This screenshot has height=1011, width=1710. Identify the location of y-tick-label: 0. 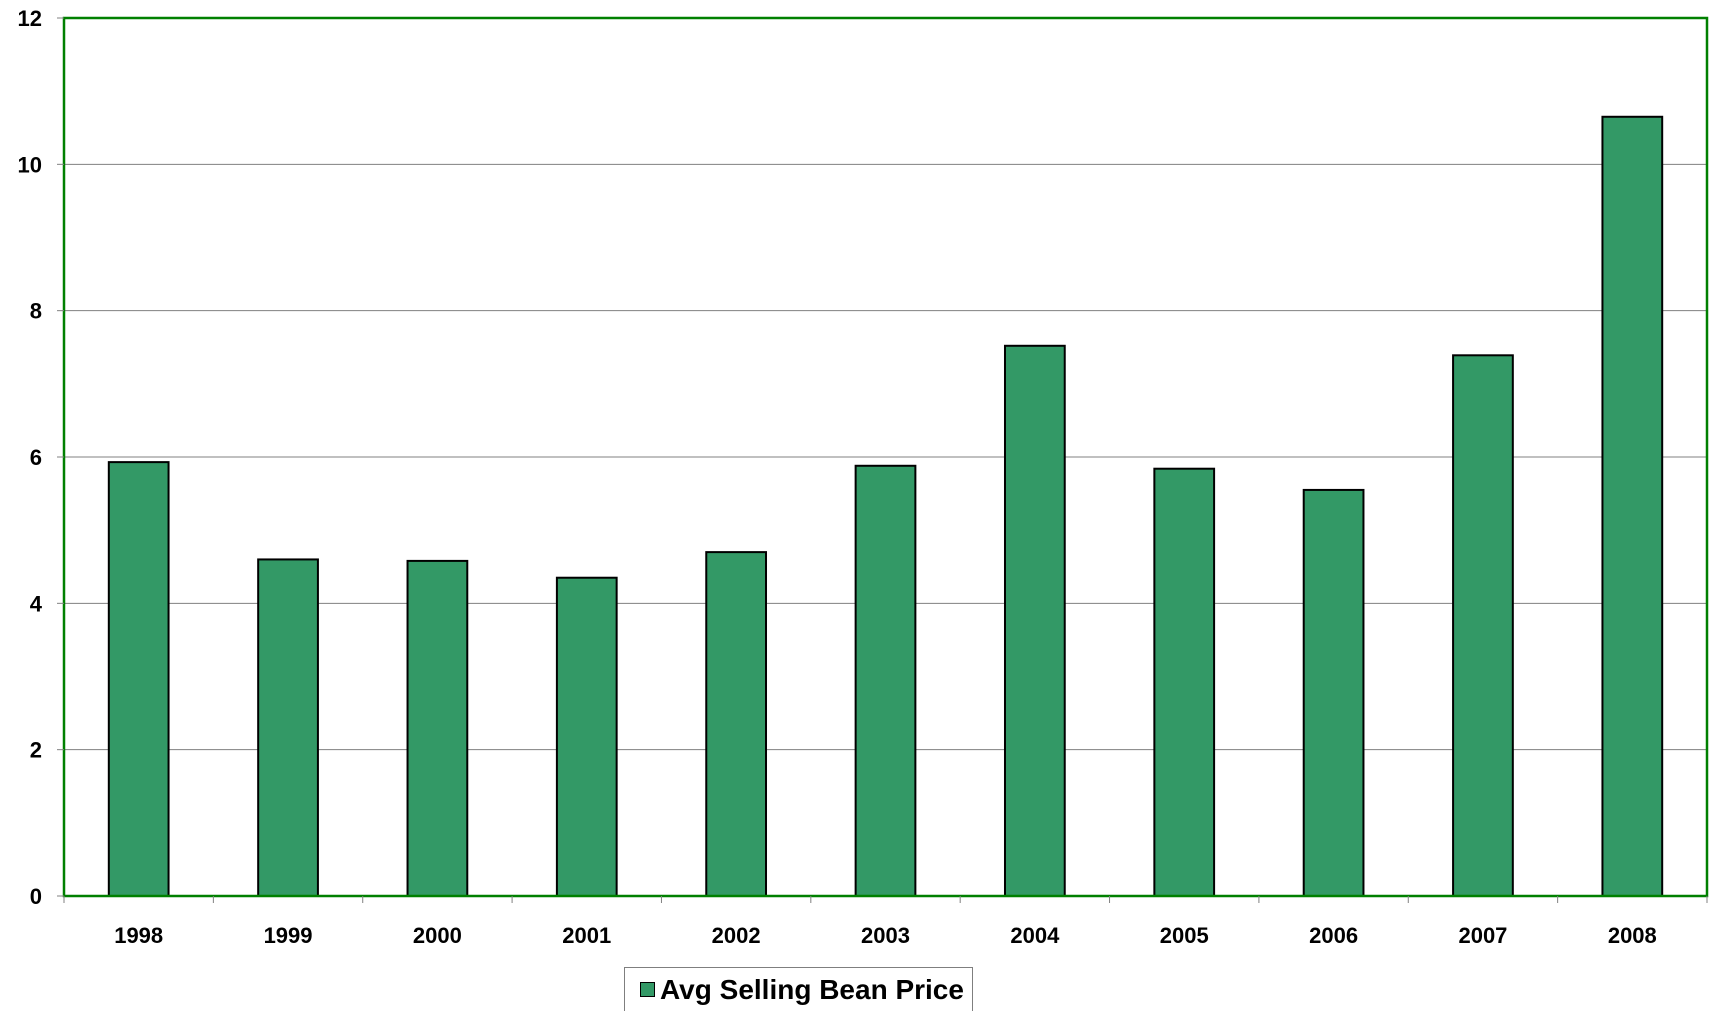
(36, 896).